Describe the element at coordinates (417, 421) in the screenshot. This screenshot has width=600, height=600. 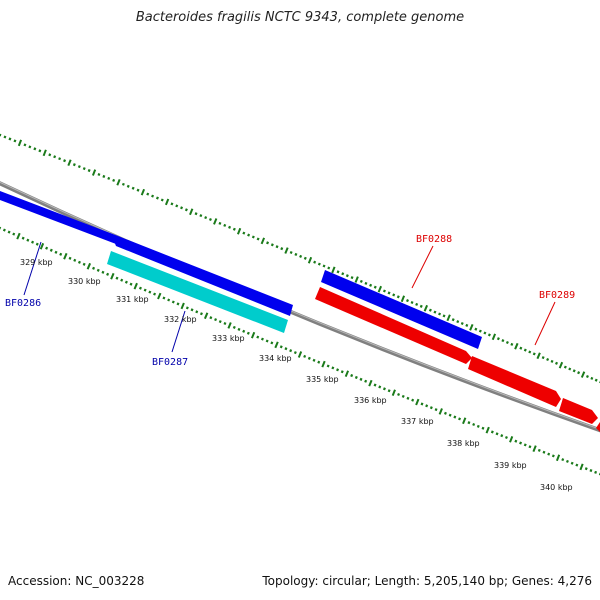
I see `scale-label: 337 kbp` at that location.